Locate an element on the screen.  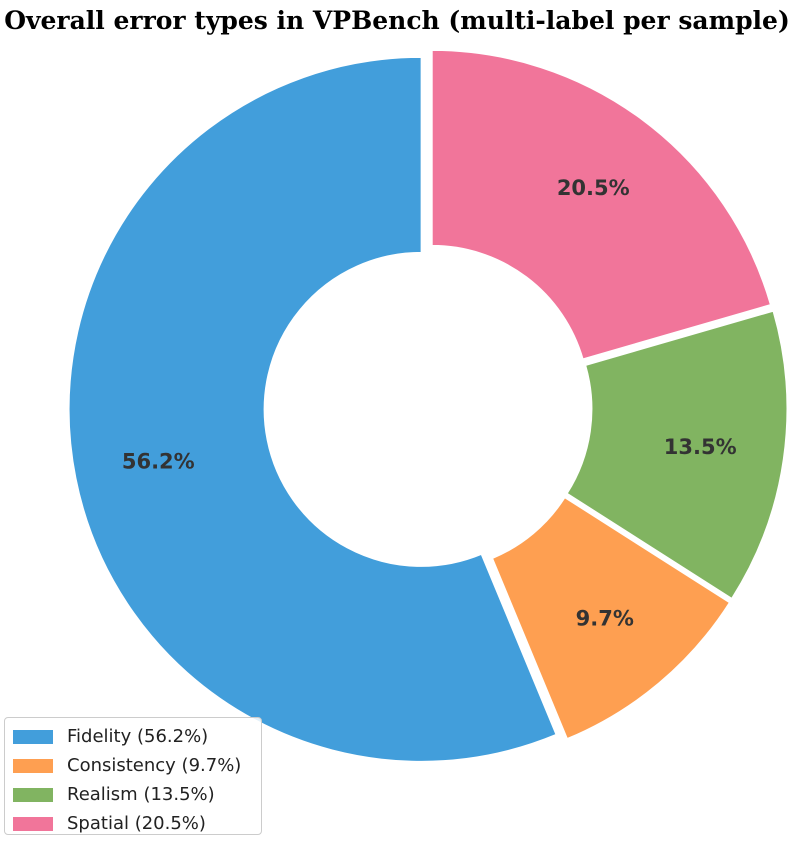
slice-realism is located at coordinates (677, 454).